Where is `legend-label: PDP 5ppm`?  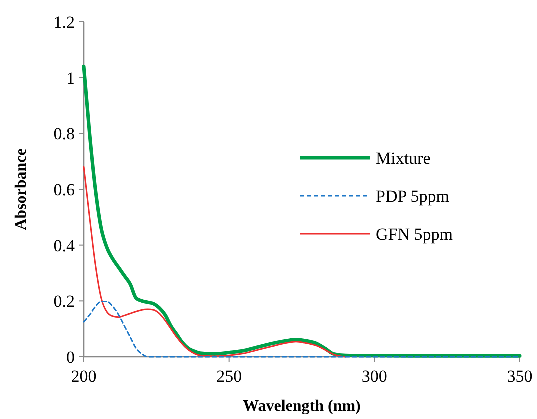 legend-label: PDP 5ppm is located at coordinates (413, 196).